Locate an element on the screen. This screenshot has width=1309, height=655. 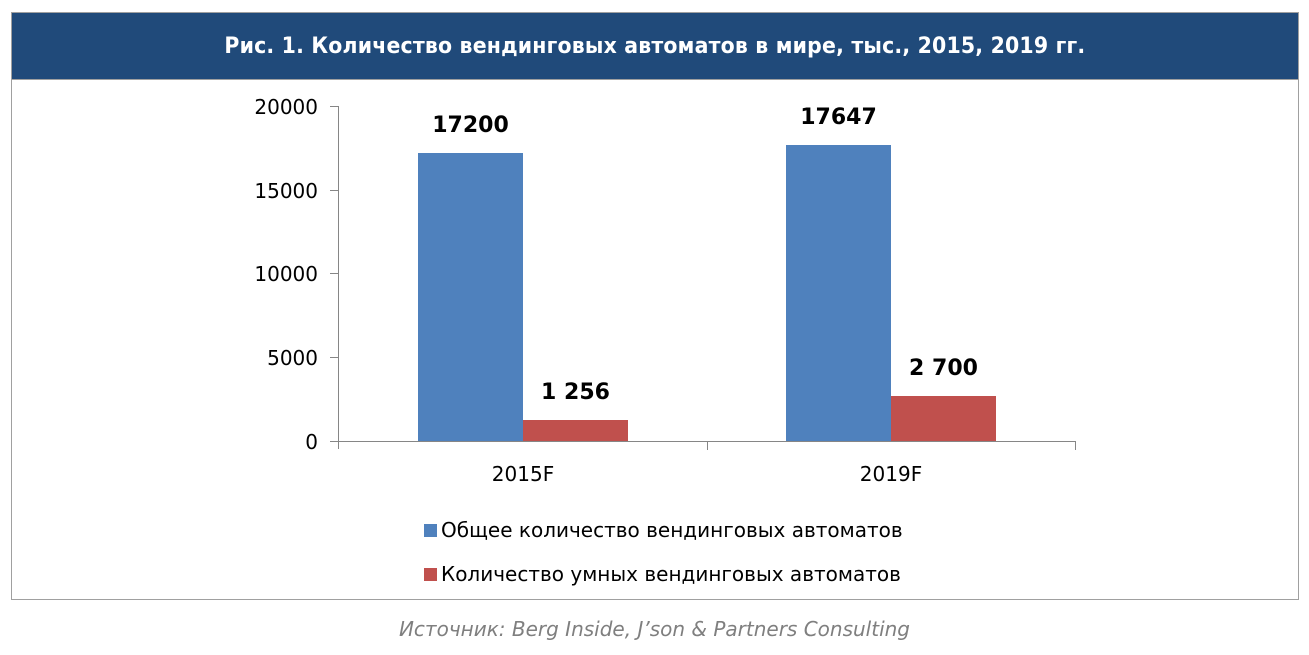
y-tick-label: 15000 is located at coordinates (286, 191).